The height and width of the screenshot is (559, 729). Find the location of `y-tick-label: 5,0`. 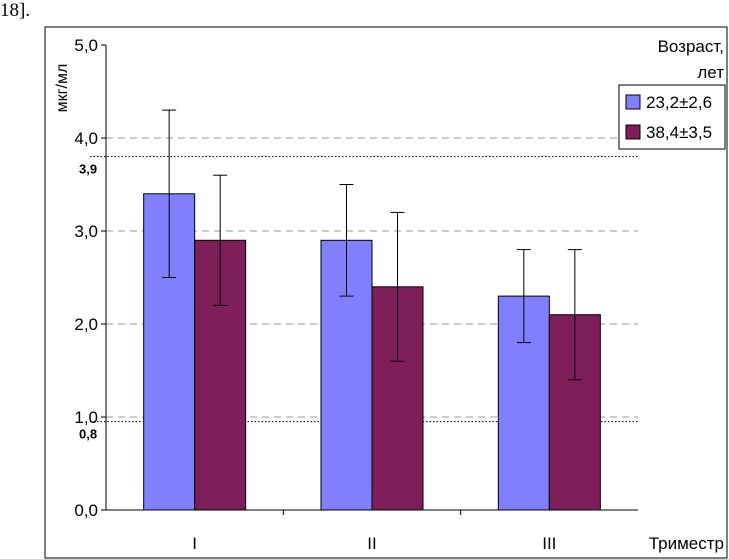

y-tick-label: 5,0 is located at coordinates (86, 45).